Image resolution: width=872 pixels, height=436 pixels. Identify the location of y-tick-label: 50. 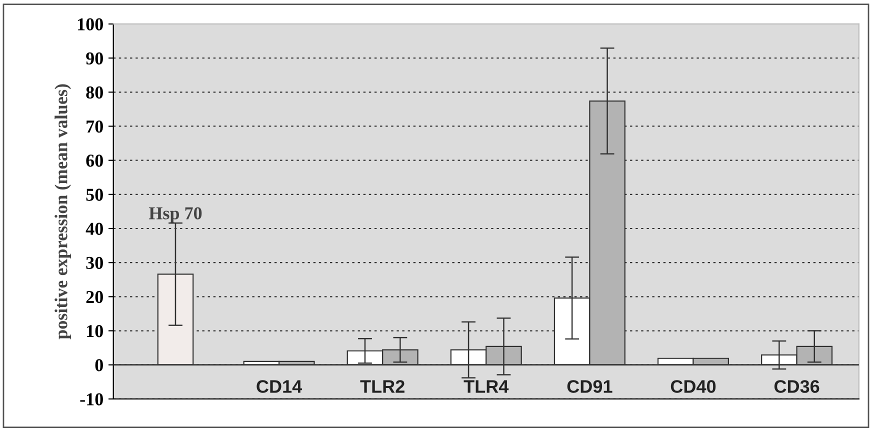
(94, 194).